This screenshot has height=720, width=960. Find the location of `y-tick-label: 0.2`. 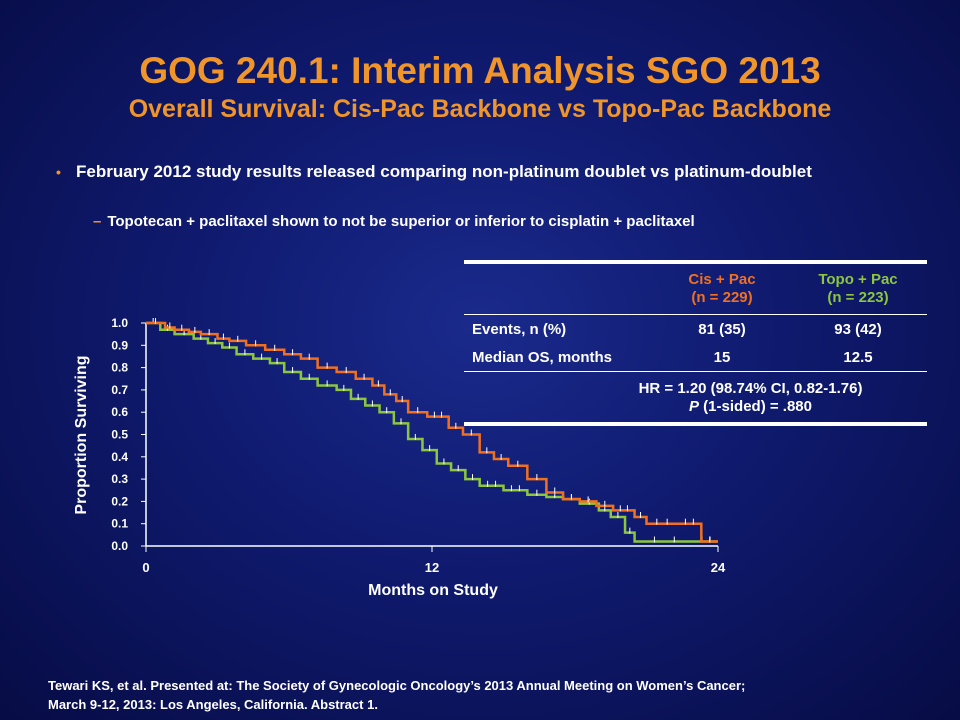

y-tick-label: 0.2 is located at coordinates (119, 501).